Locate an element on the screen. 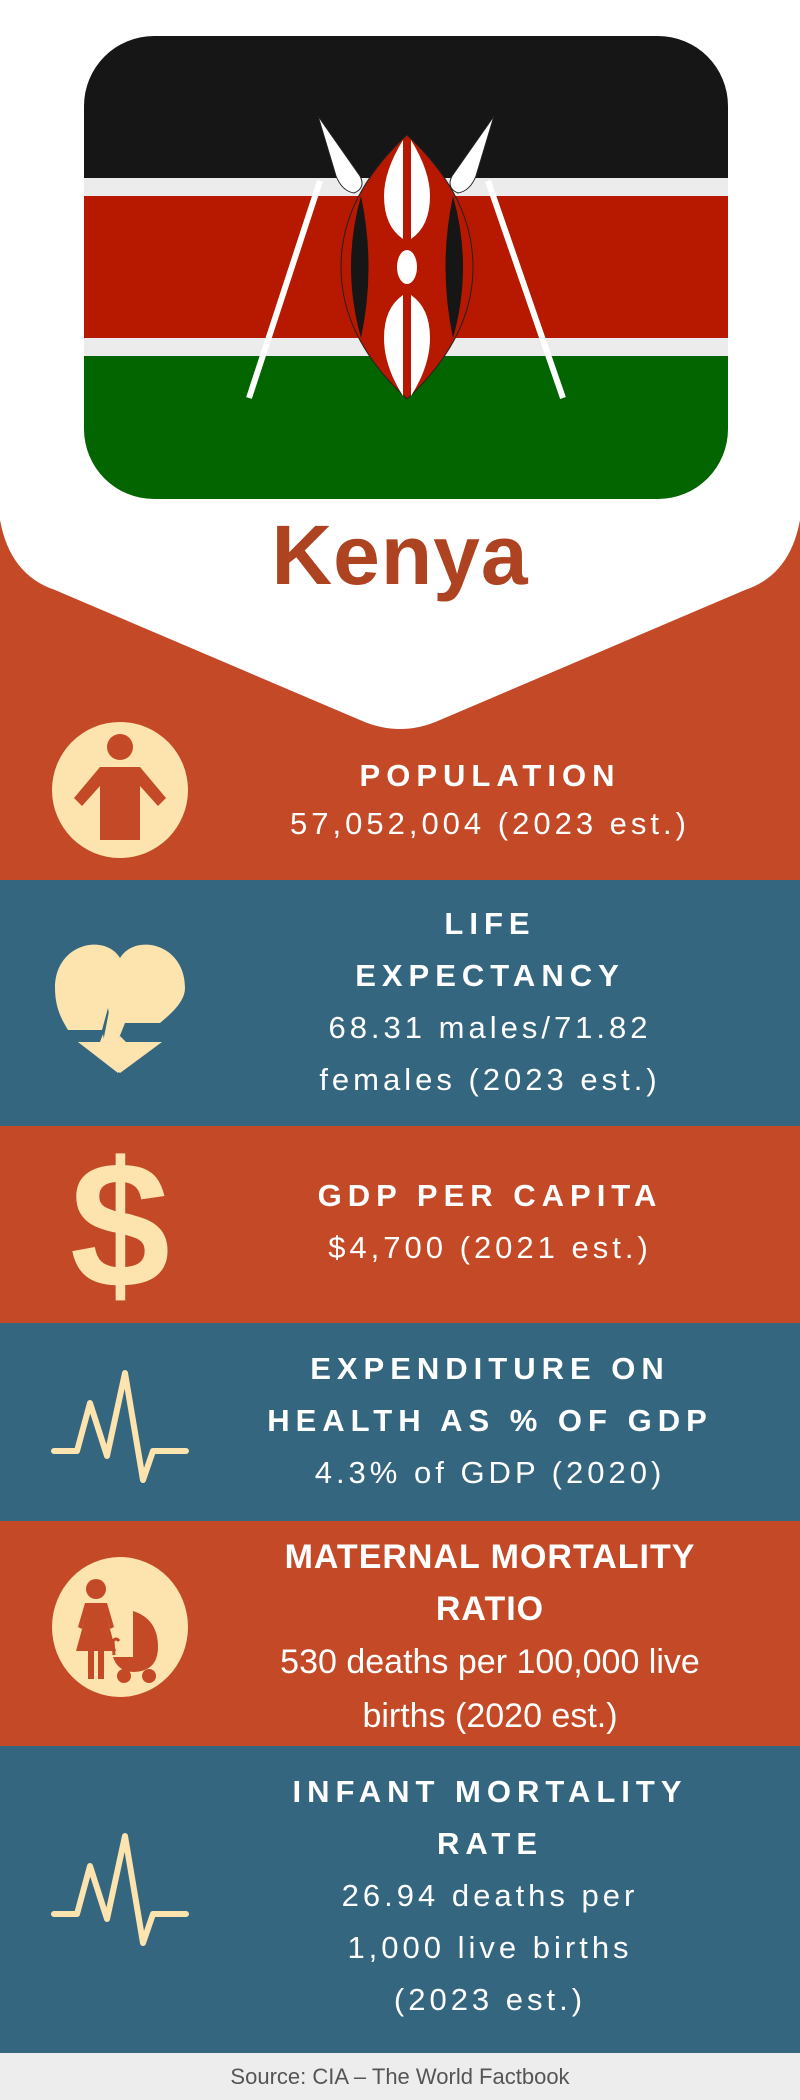 The image size is (800, 2100). spears-icon is located at coordinates (406, 257).